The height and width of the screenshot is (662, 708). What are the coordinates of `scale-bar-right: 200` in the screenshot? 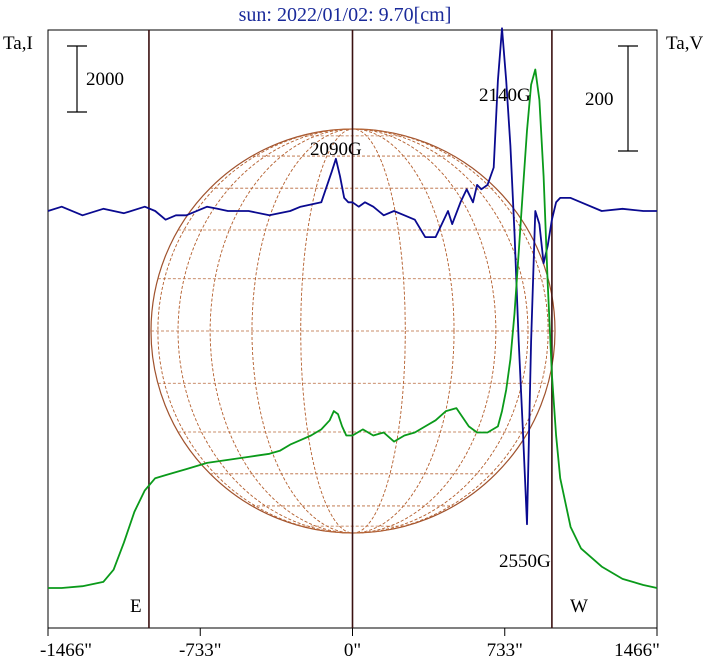 It's located at (611, 98).